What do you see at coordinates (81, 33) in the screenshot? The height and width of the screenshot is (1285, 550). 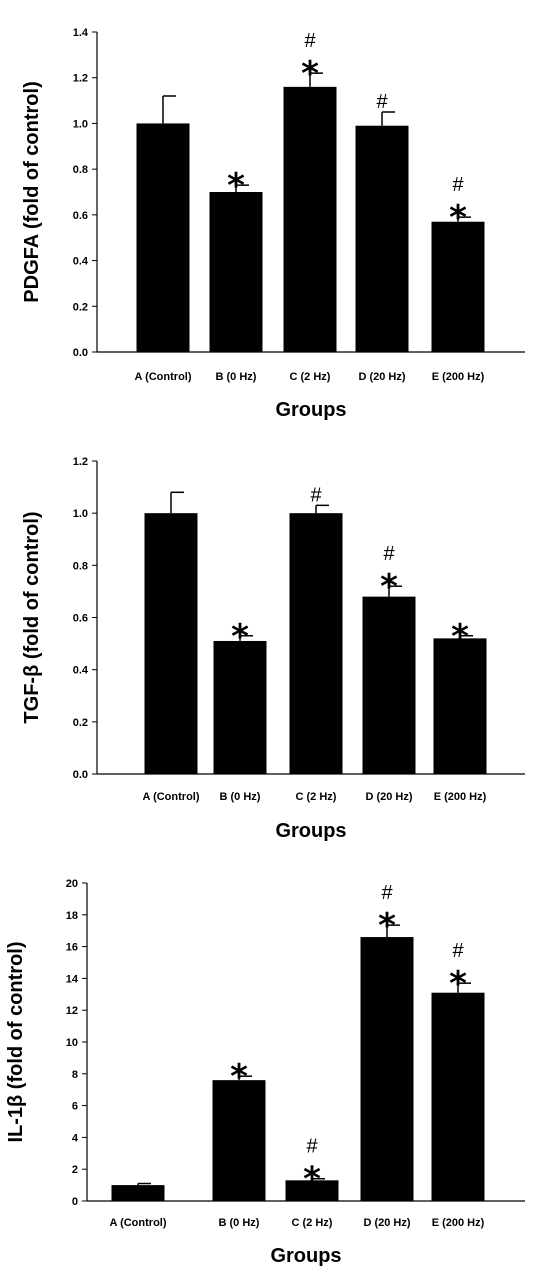 I see `pdgfa-y-tick-label: 1.4` at bounding box center [81, 33].